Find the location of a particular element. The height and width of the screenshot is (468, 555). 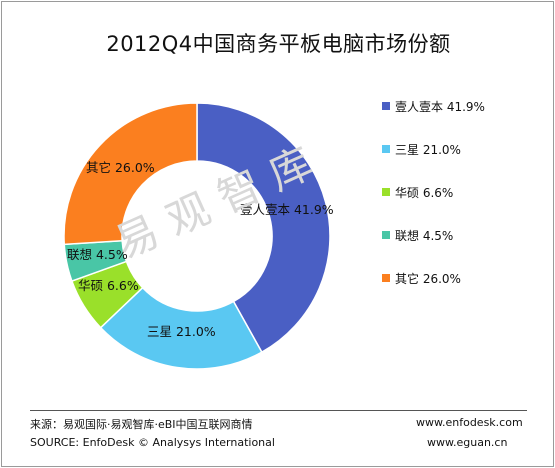

legend-label-1: 三星 21.0% is located at coordinates (428, 150).